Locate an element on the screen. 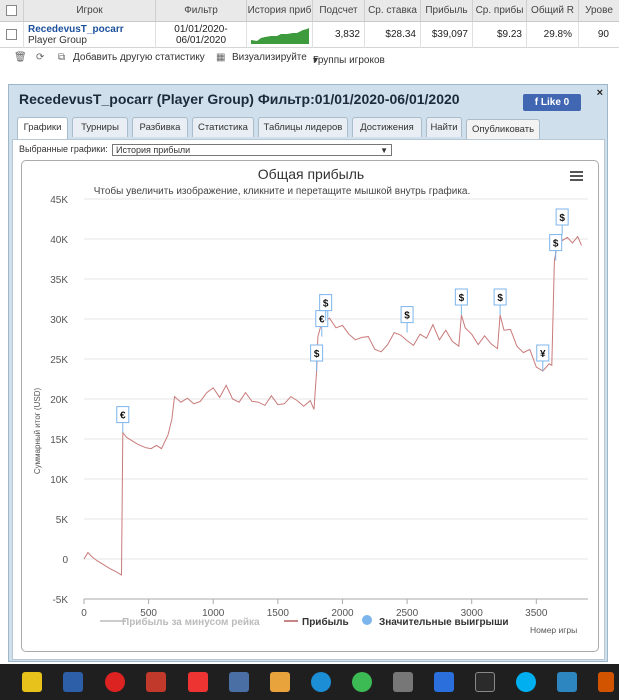  col-player: Игрок is located at coordinates (90, 11).